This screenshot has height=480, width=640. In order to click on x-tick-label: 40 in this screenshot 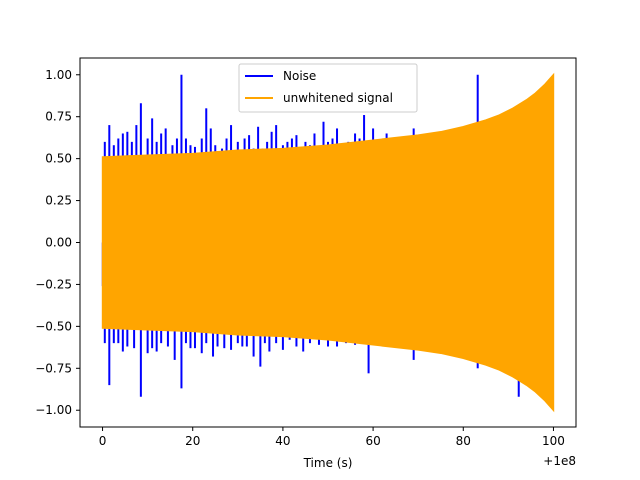, I will do `click(282, 441)`.